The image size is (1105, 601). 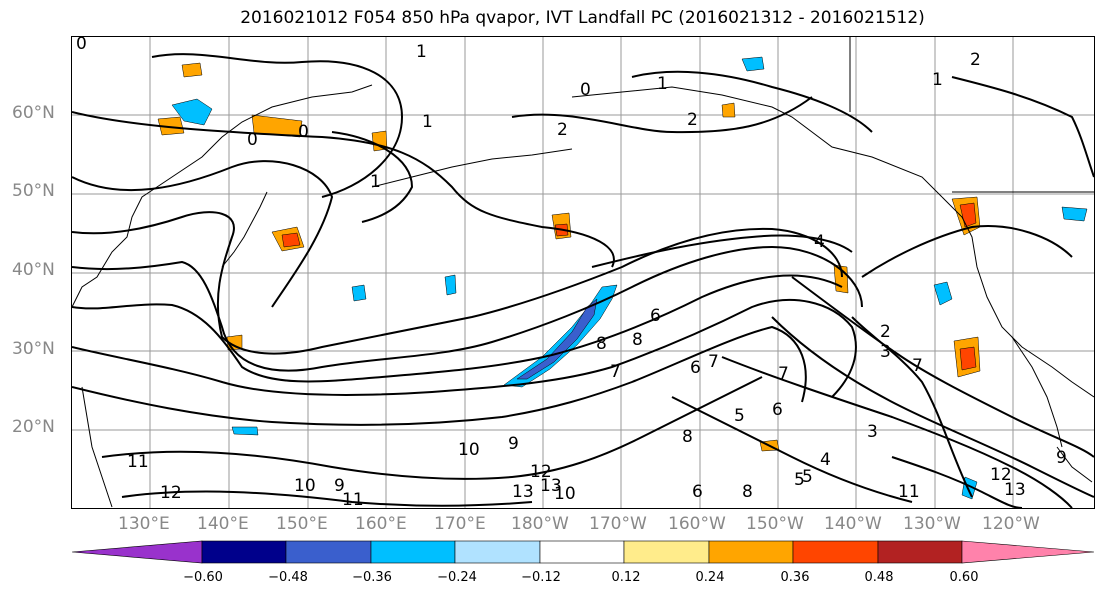 I want to click on lon-label-120w: 120°W, so click(x=1011, y=524).